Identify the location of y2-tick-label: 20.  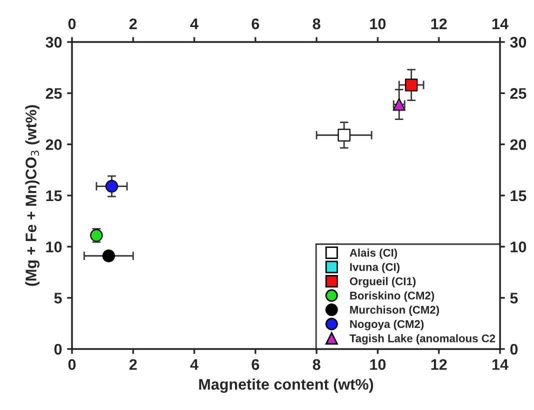
(518, 144).